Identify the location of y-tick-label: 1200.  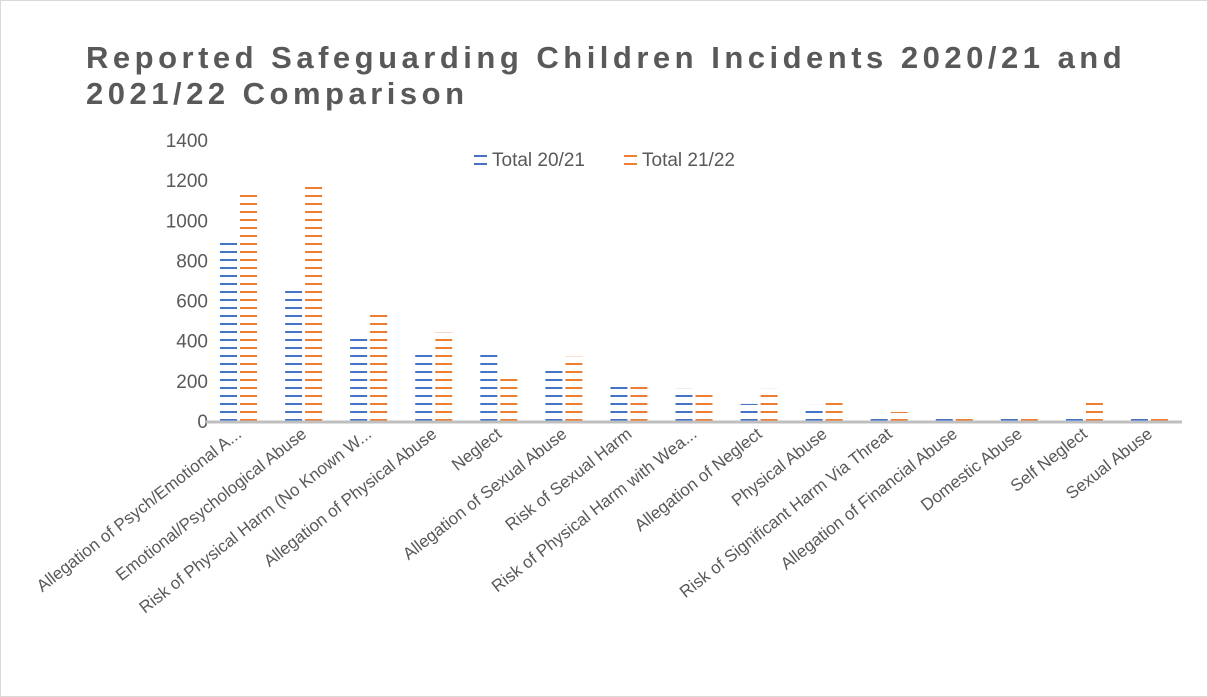
(187, 181).